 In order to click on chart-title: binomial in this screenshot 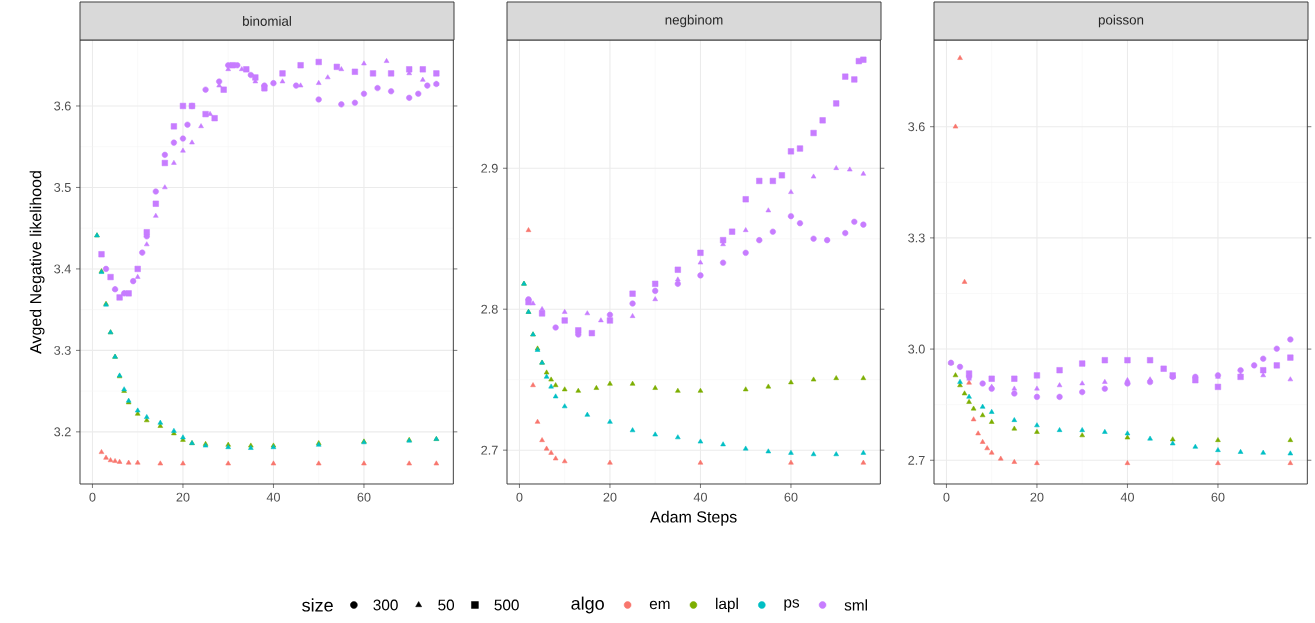, I will do `click(267, 21)`.